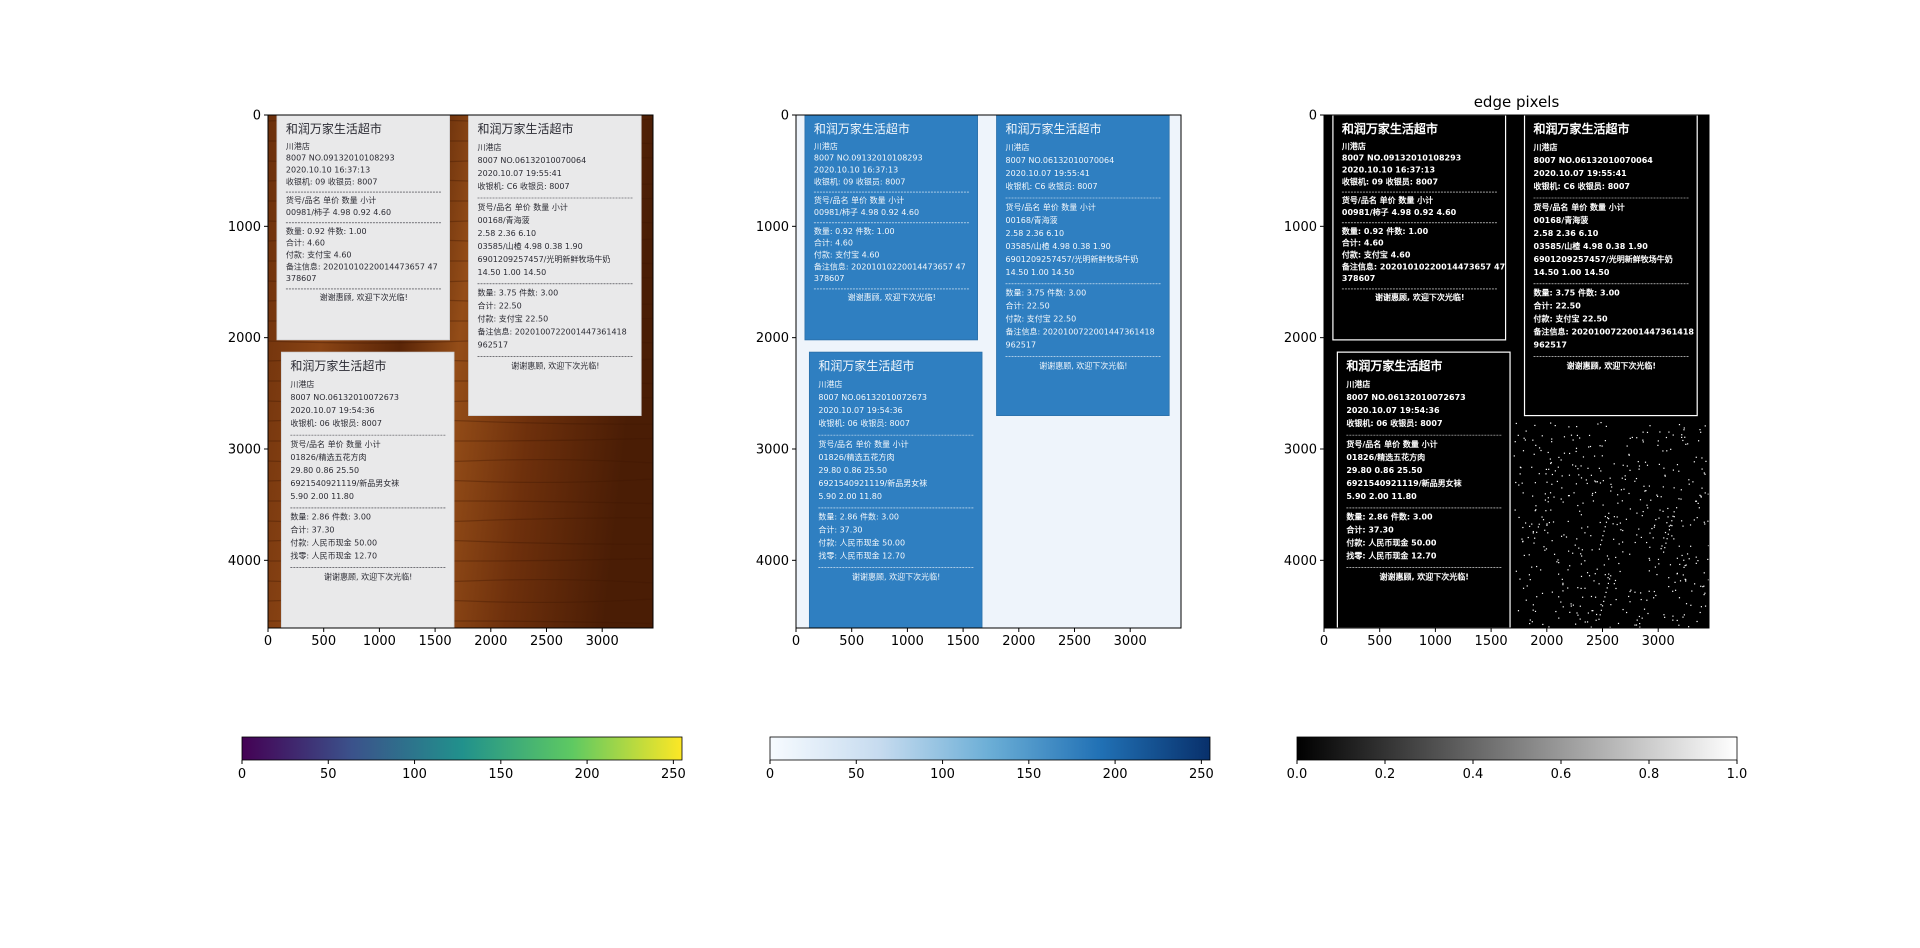  Describe the element at coordinates (860, 181) in the screenshot. I see `receipt-text: 收银机: 09 收银员: 8007` at that location.